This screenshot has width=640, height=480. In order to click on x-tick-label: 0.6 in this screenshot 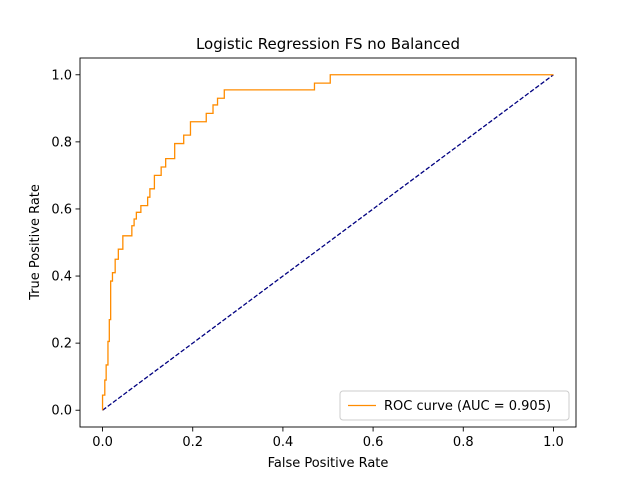, I will do `click(373, 442)`.